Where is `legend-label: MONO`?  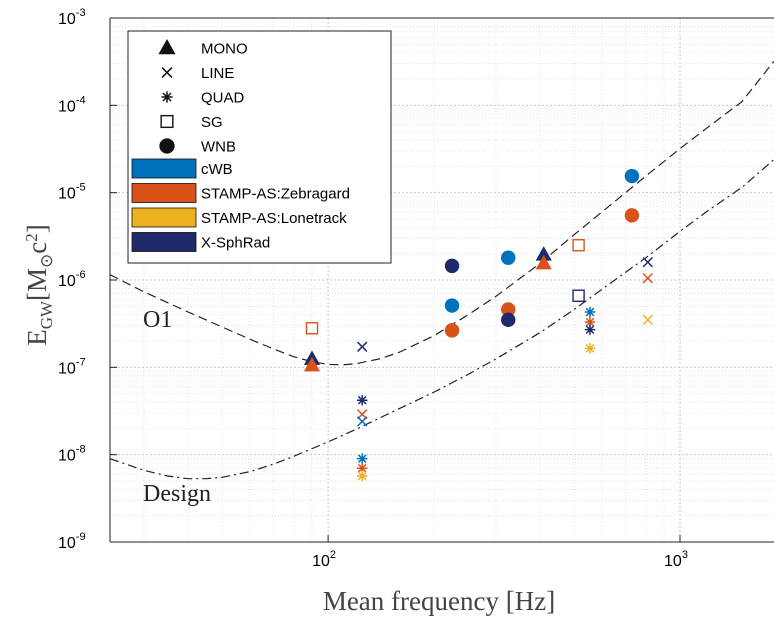 legend-label: MONO is located at coordinates (224, 49).